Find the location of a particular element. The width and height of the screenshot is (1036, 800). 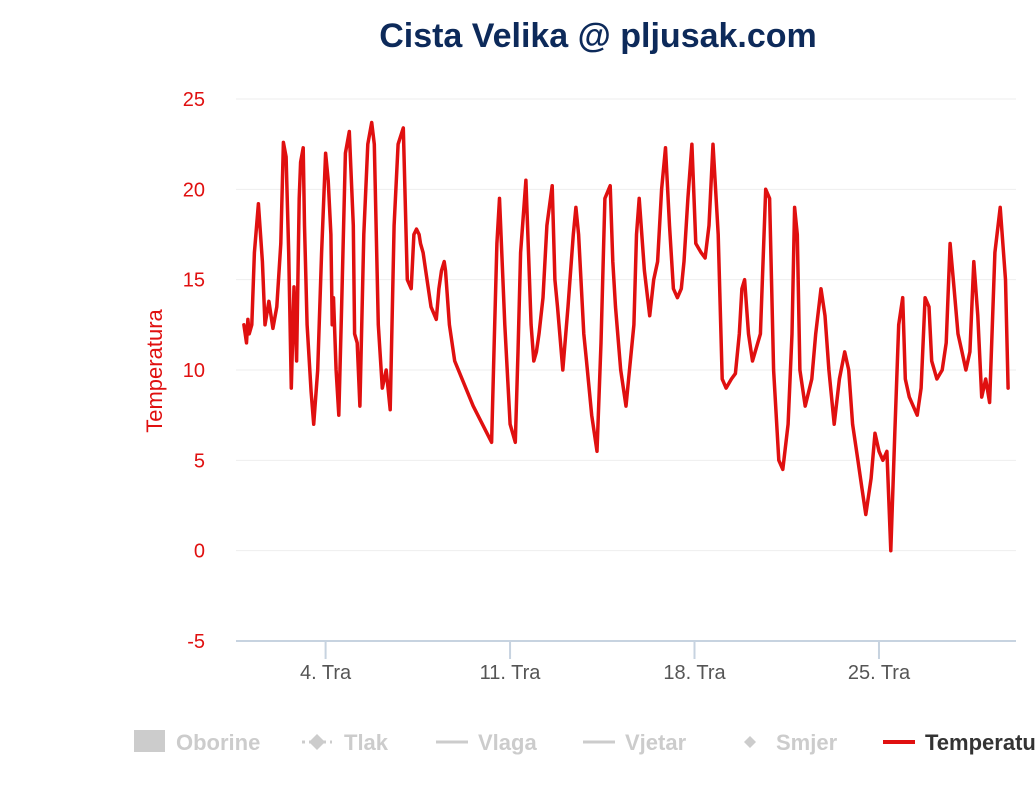

legend-label: Vjetar is located at coordinates (656, 742).